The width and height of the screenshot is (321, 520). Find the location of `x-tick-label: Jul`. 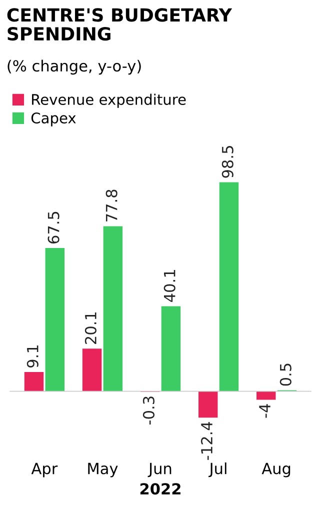

x-tick-label: Jul is located at coordinates (217, 470).